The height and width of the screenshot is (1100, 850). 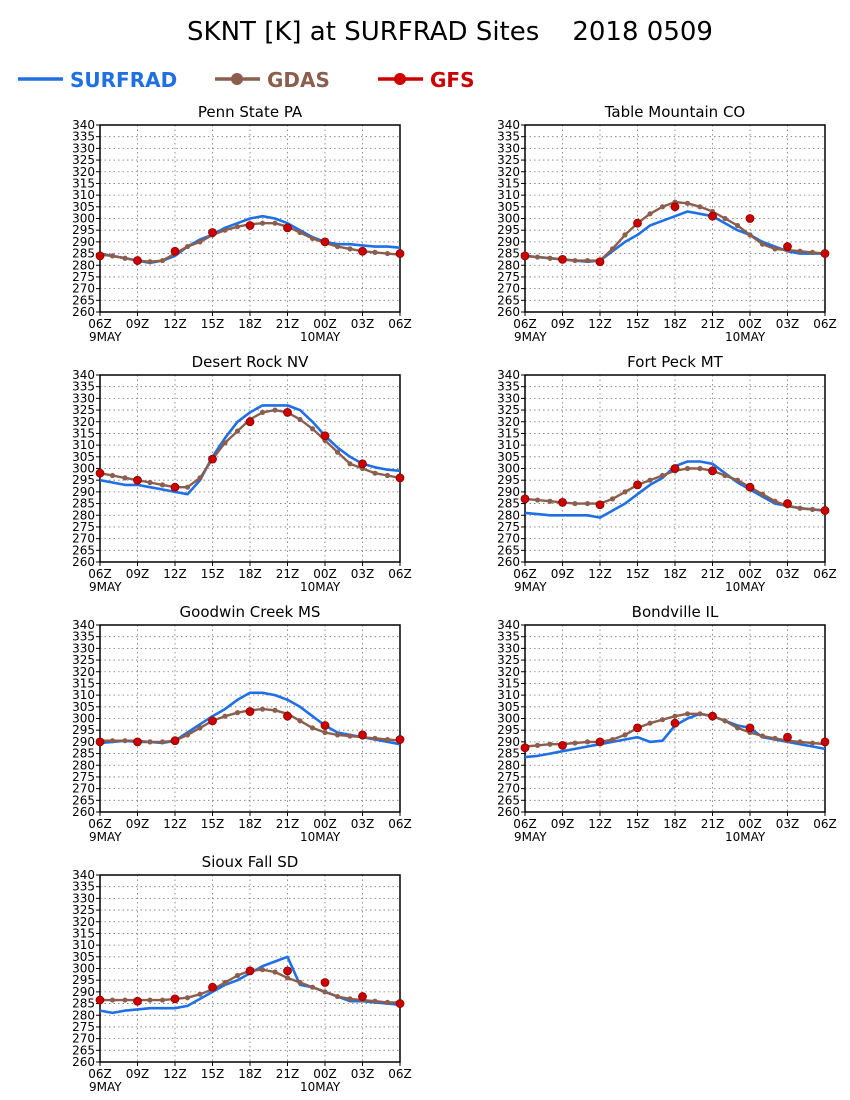 I want to click on series-line, so click(x=250, y=450).